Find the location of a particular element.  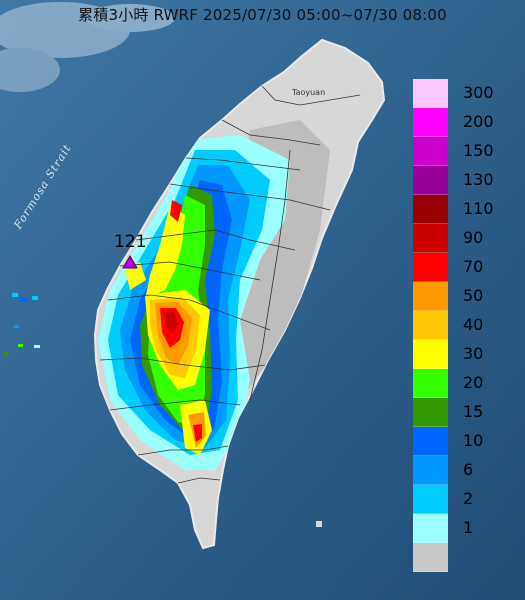

legend-label: 2 is located at coordinates (468, 498).